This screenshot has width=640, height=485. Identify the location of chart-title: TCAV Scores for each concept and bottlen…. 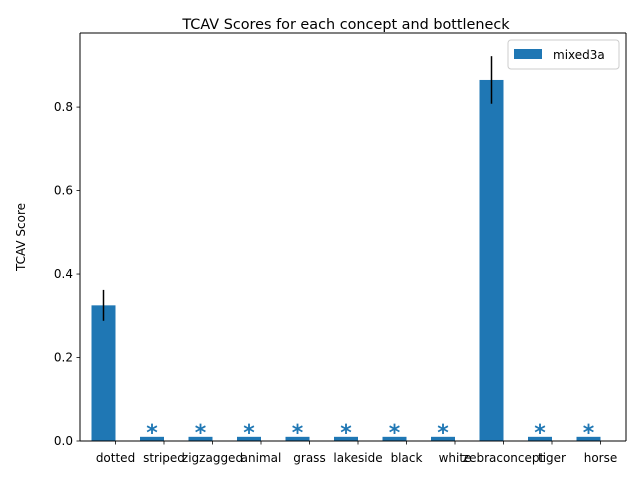
(345, 25).